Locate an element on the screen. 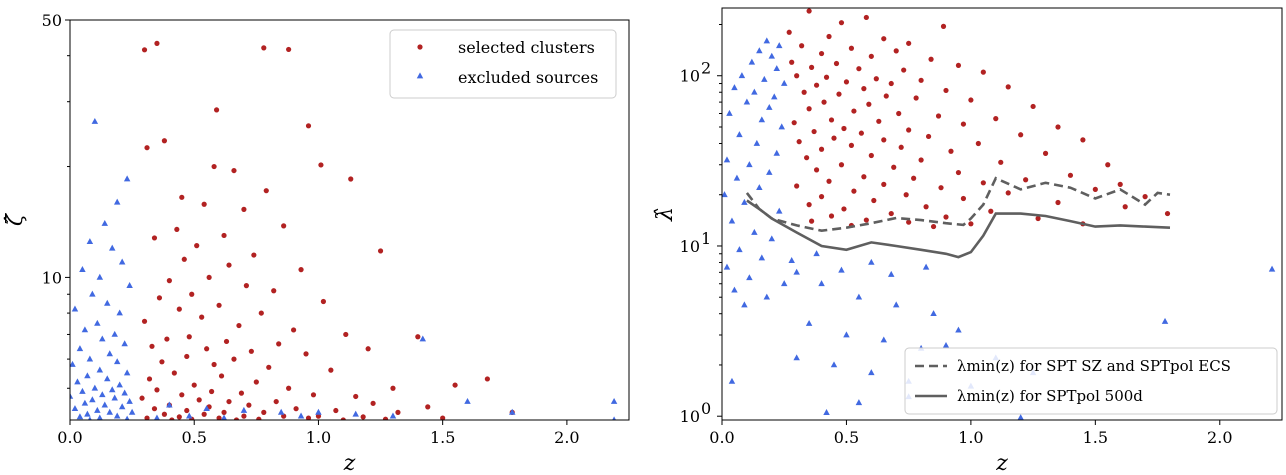  legend-label-selected: selected clusters is located at coordinates (526, 47).